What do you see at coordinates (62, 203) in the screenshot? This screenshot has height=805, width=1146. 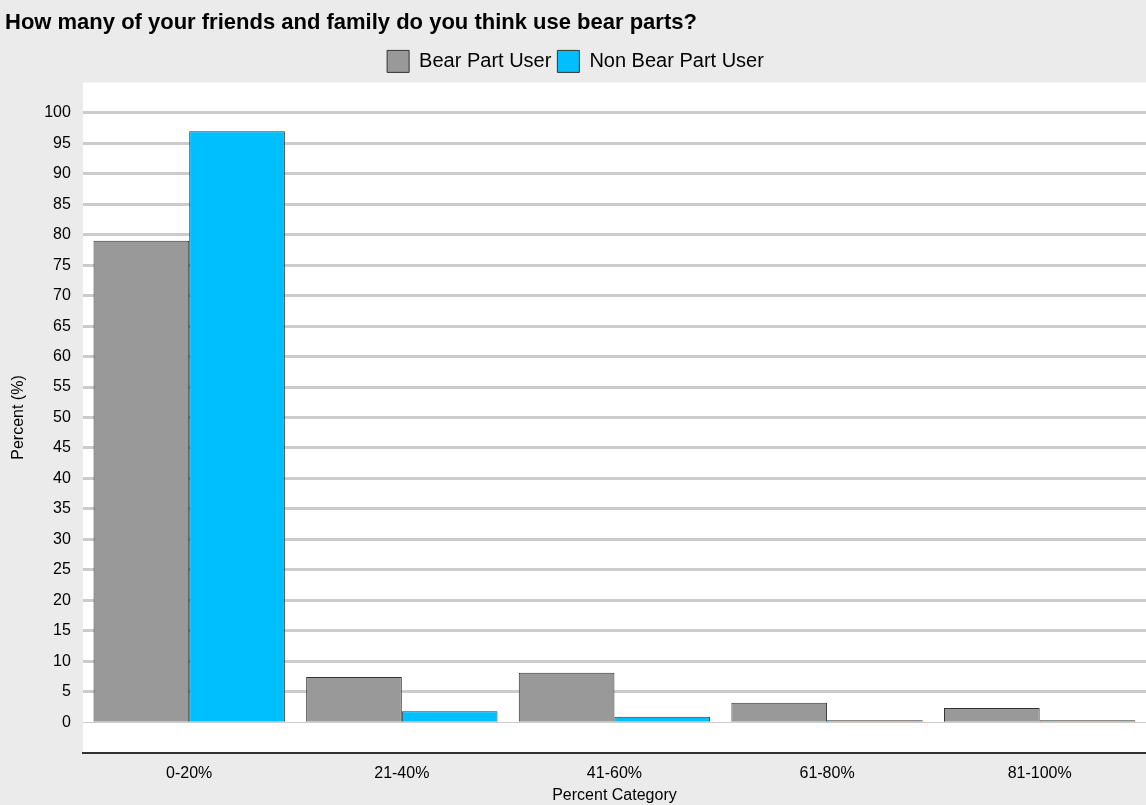 I see `y-tick-label: 85` at bounding box center [62, 203].